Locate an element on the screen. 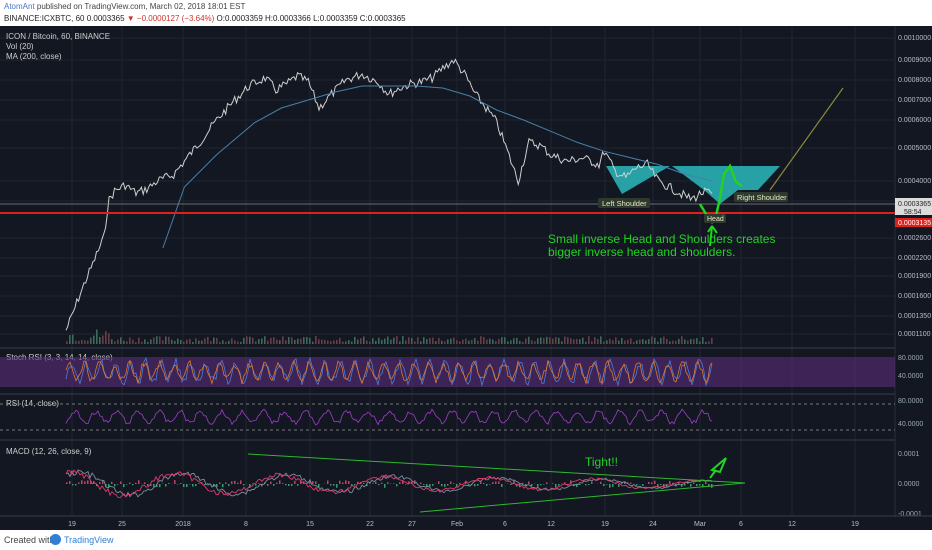 The height and width of the screenshot is (550, 932). time-tick-label: 22 is located at coordinates (370, 524).